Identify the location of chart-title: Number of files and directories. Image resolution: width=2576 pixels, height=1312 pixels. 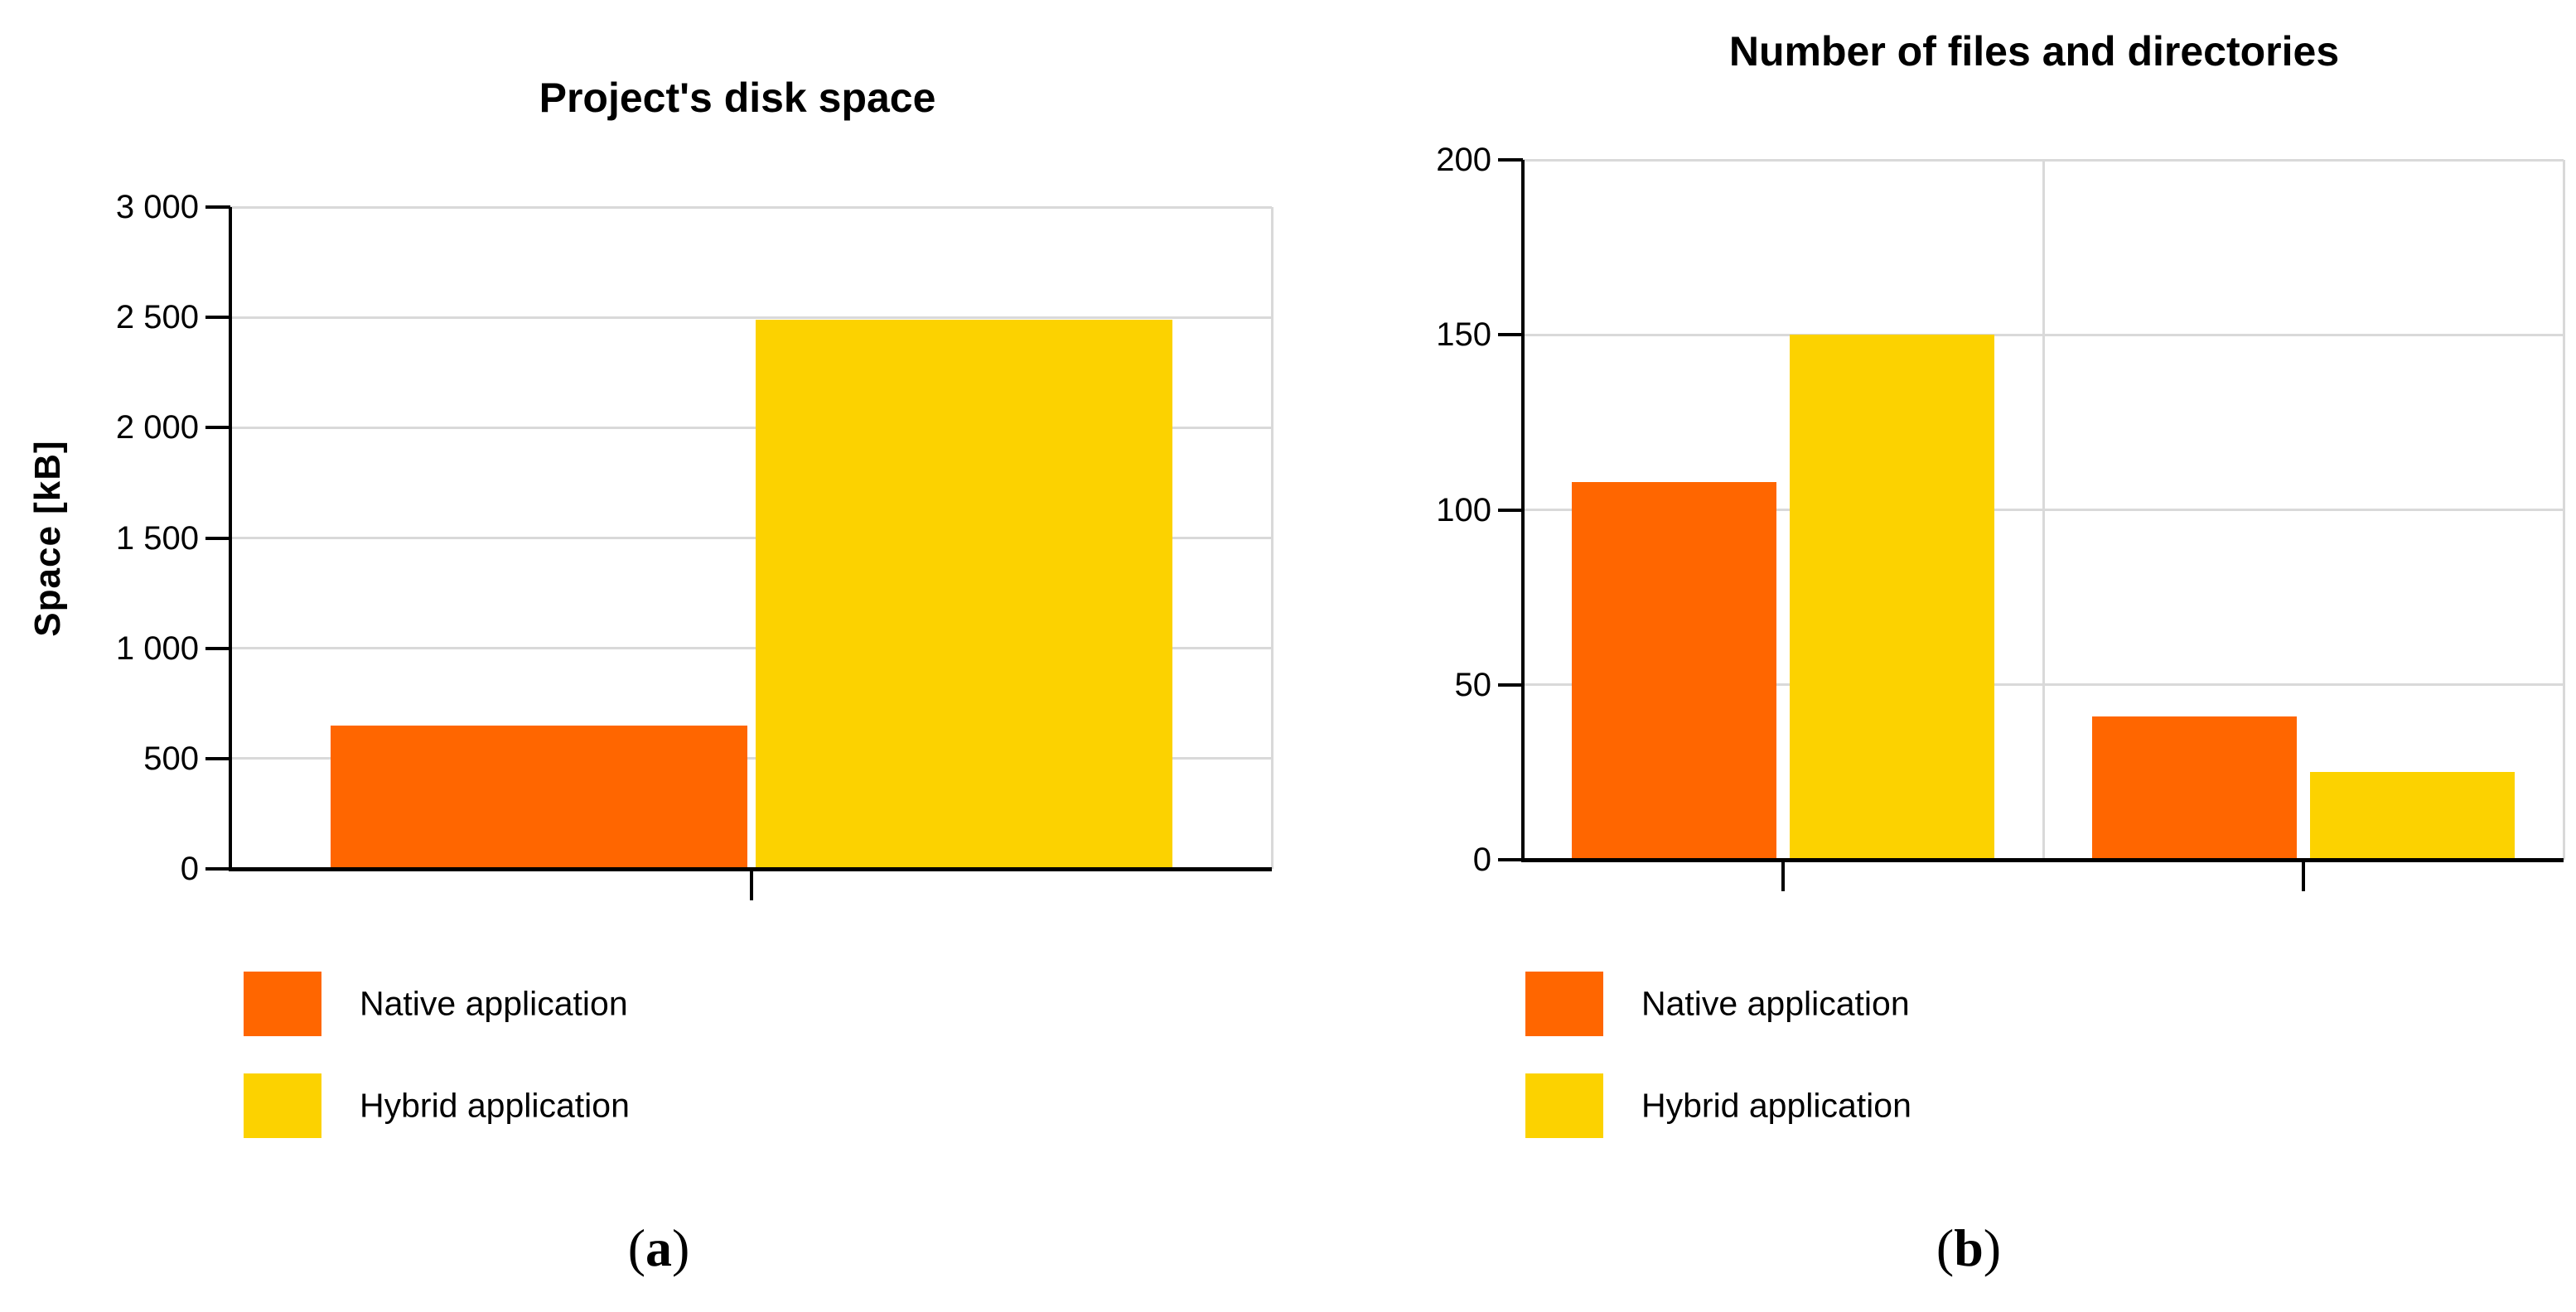
(2034, 51).